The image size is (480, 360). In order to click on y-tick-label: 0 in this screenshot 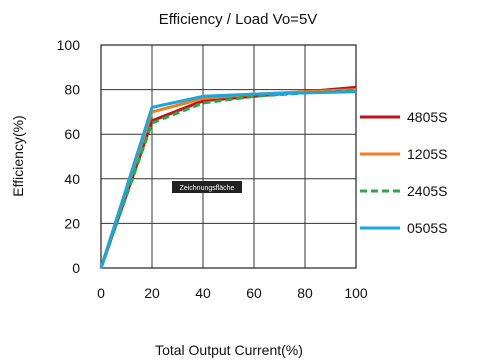, I will do `click(76, 268)`.